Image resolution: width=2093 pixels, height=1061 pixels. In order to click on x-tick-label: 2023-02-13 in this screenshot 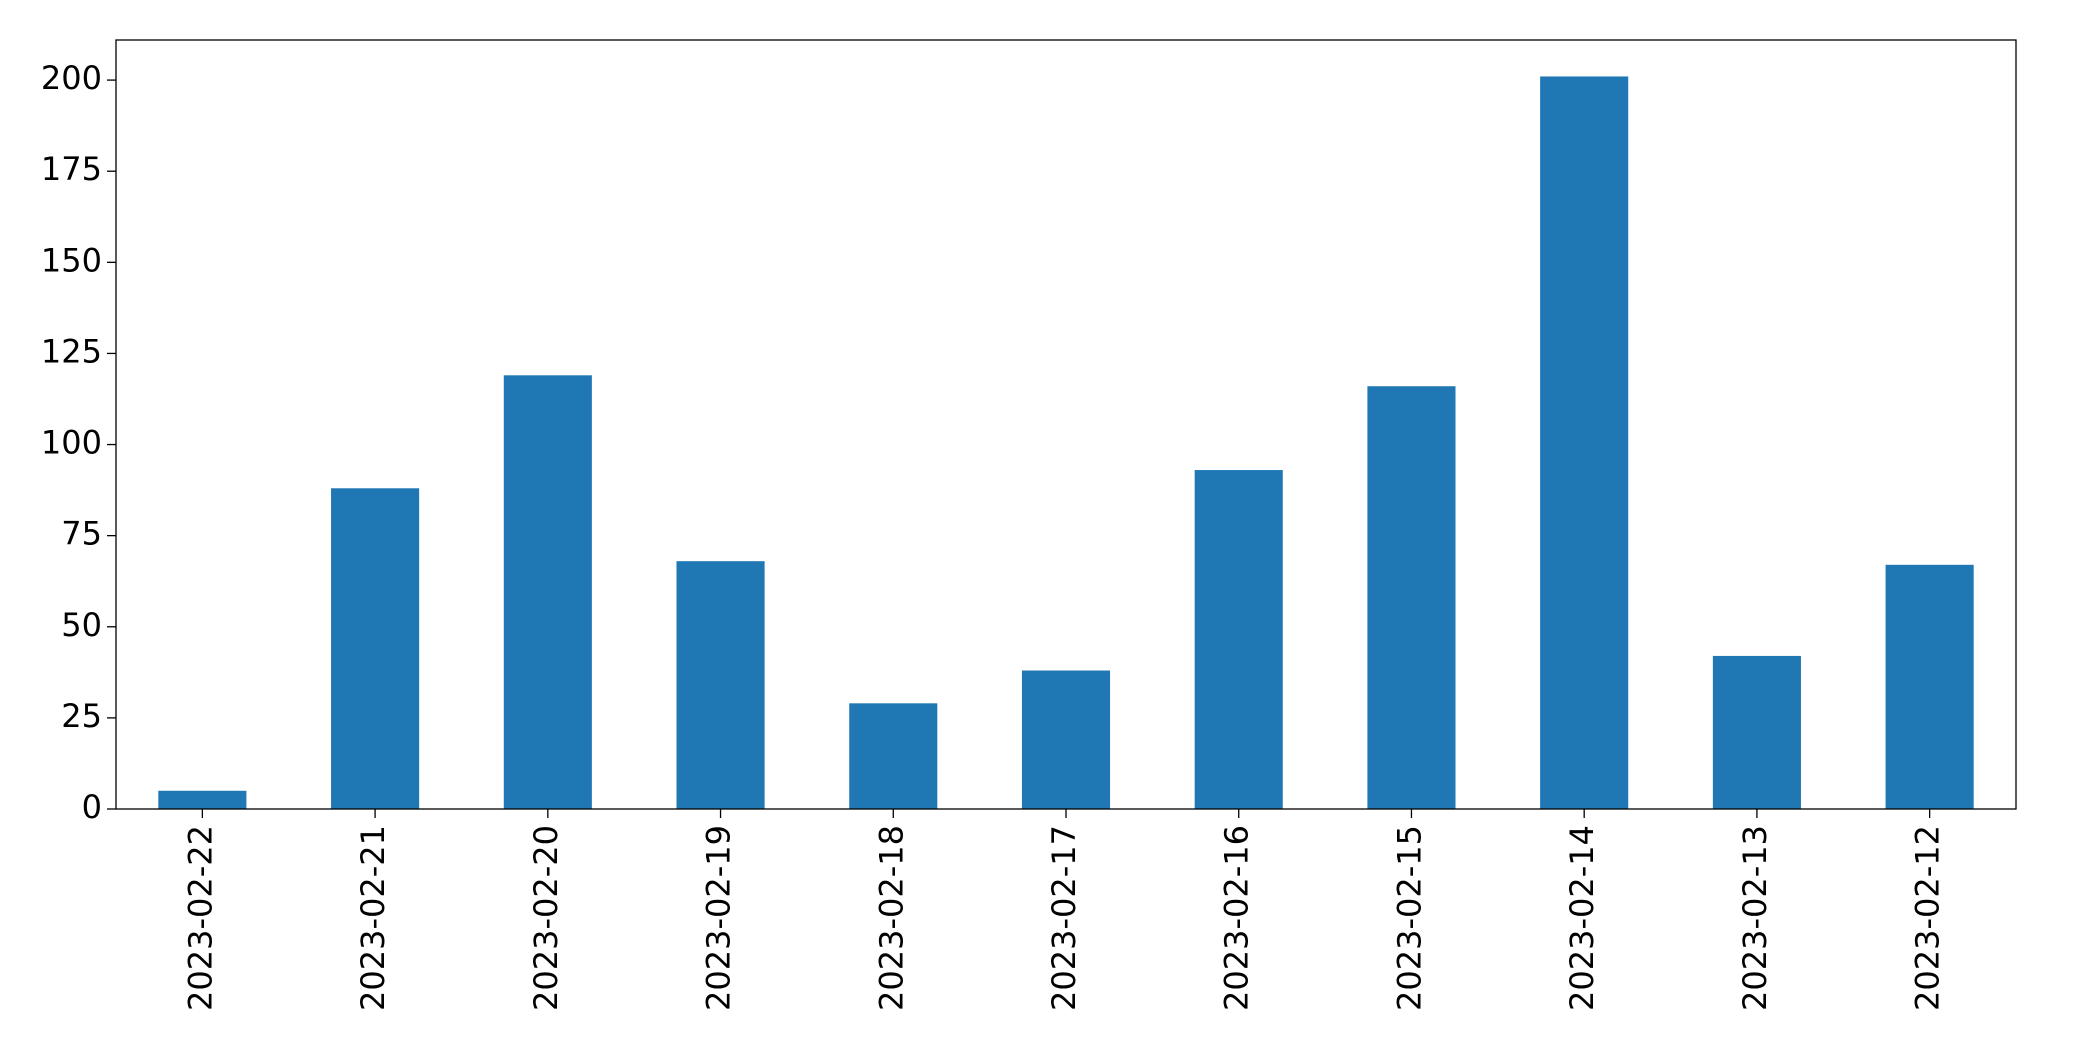, I will do `click(1755, 918)`.